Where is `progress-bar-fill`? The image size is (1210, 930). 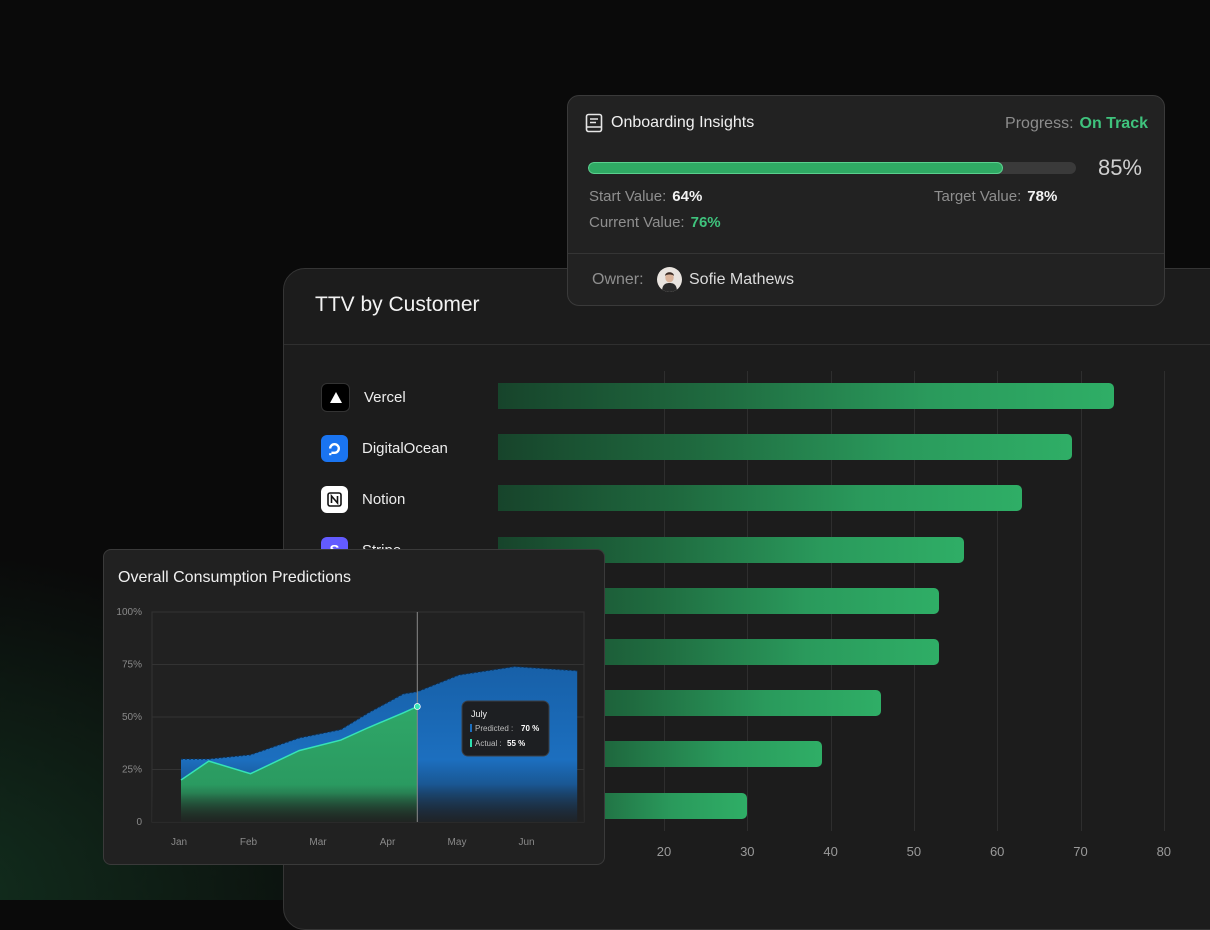 progress-bar-fill is located at coordinates (795, 168).